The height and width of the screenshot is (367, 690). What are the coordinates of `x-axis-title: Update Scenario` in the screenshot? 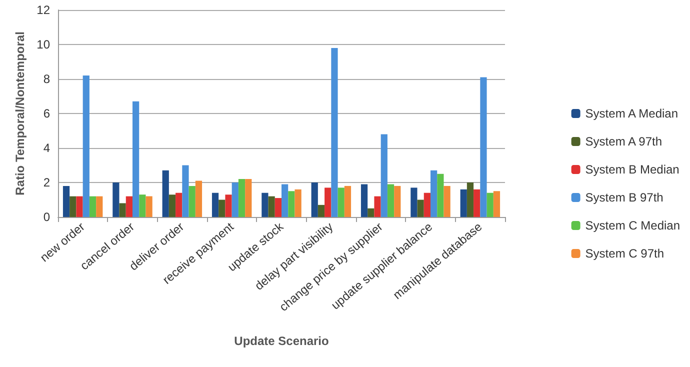 It's located at (281, 341).